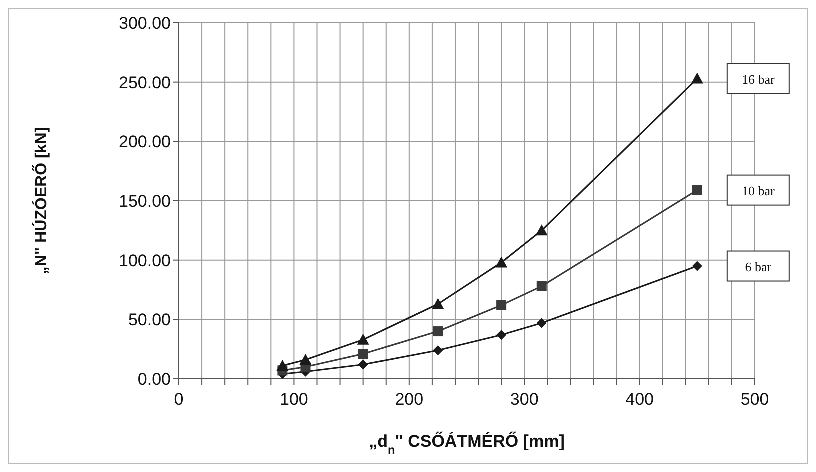 The height and width of the screenshot is (472, 816). What do you see at coordinates (759, 79) in the screenshot?
I see `text: 16 bar` at bounding box center [759, 79].